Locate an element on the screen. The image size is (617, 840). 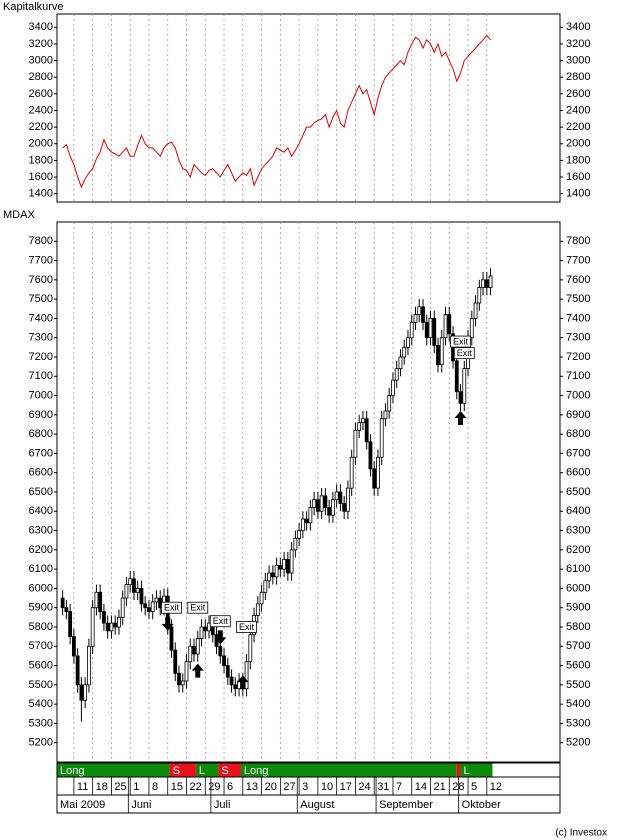
y-tick-label-right: 2400 is located at coordinates (578, 110).